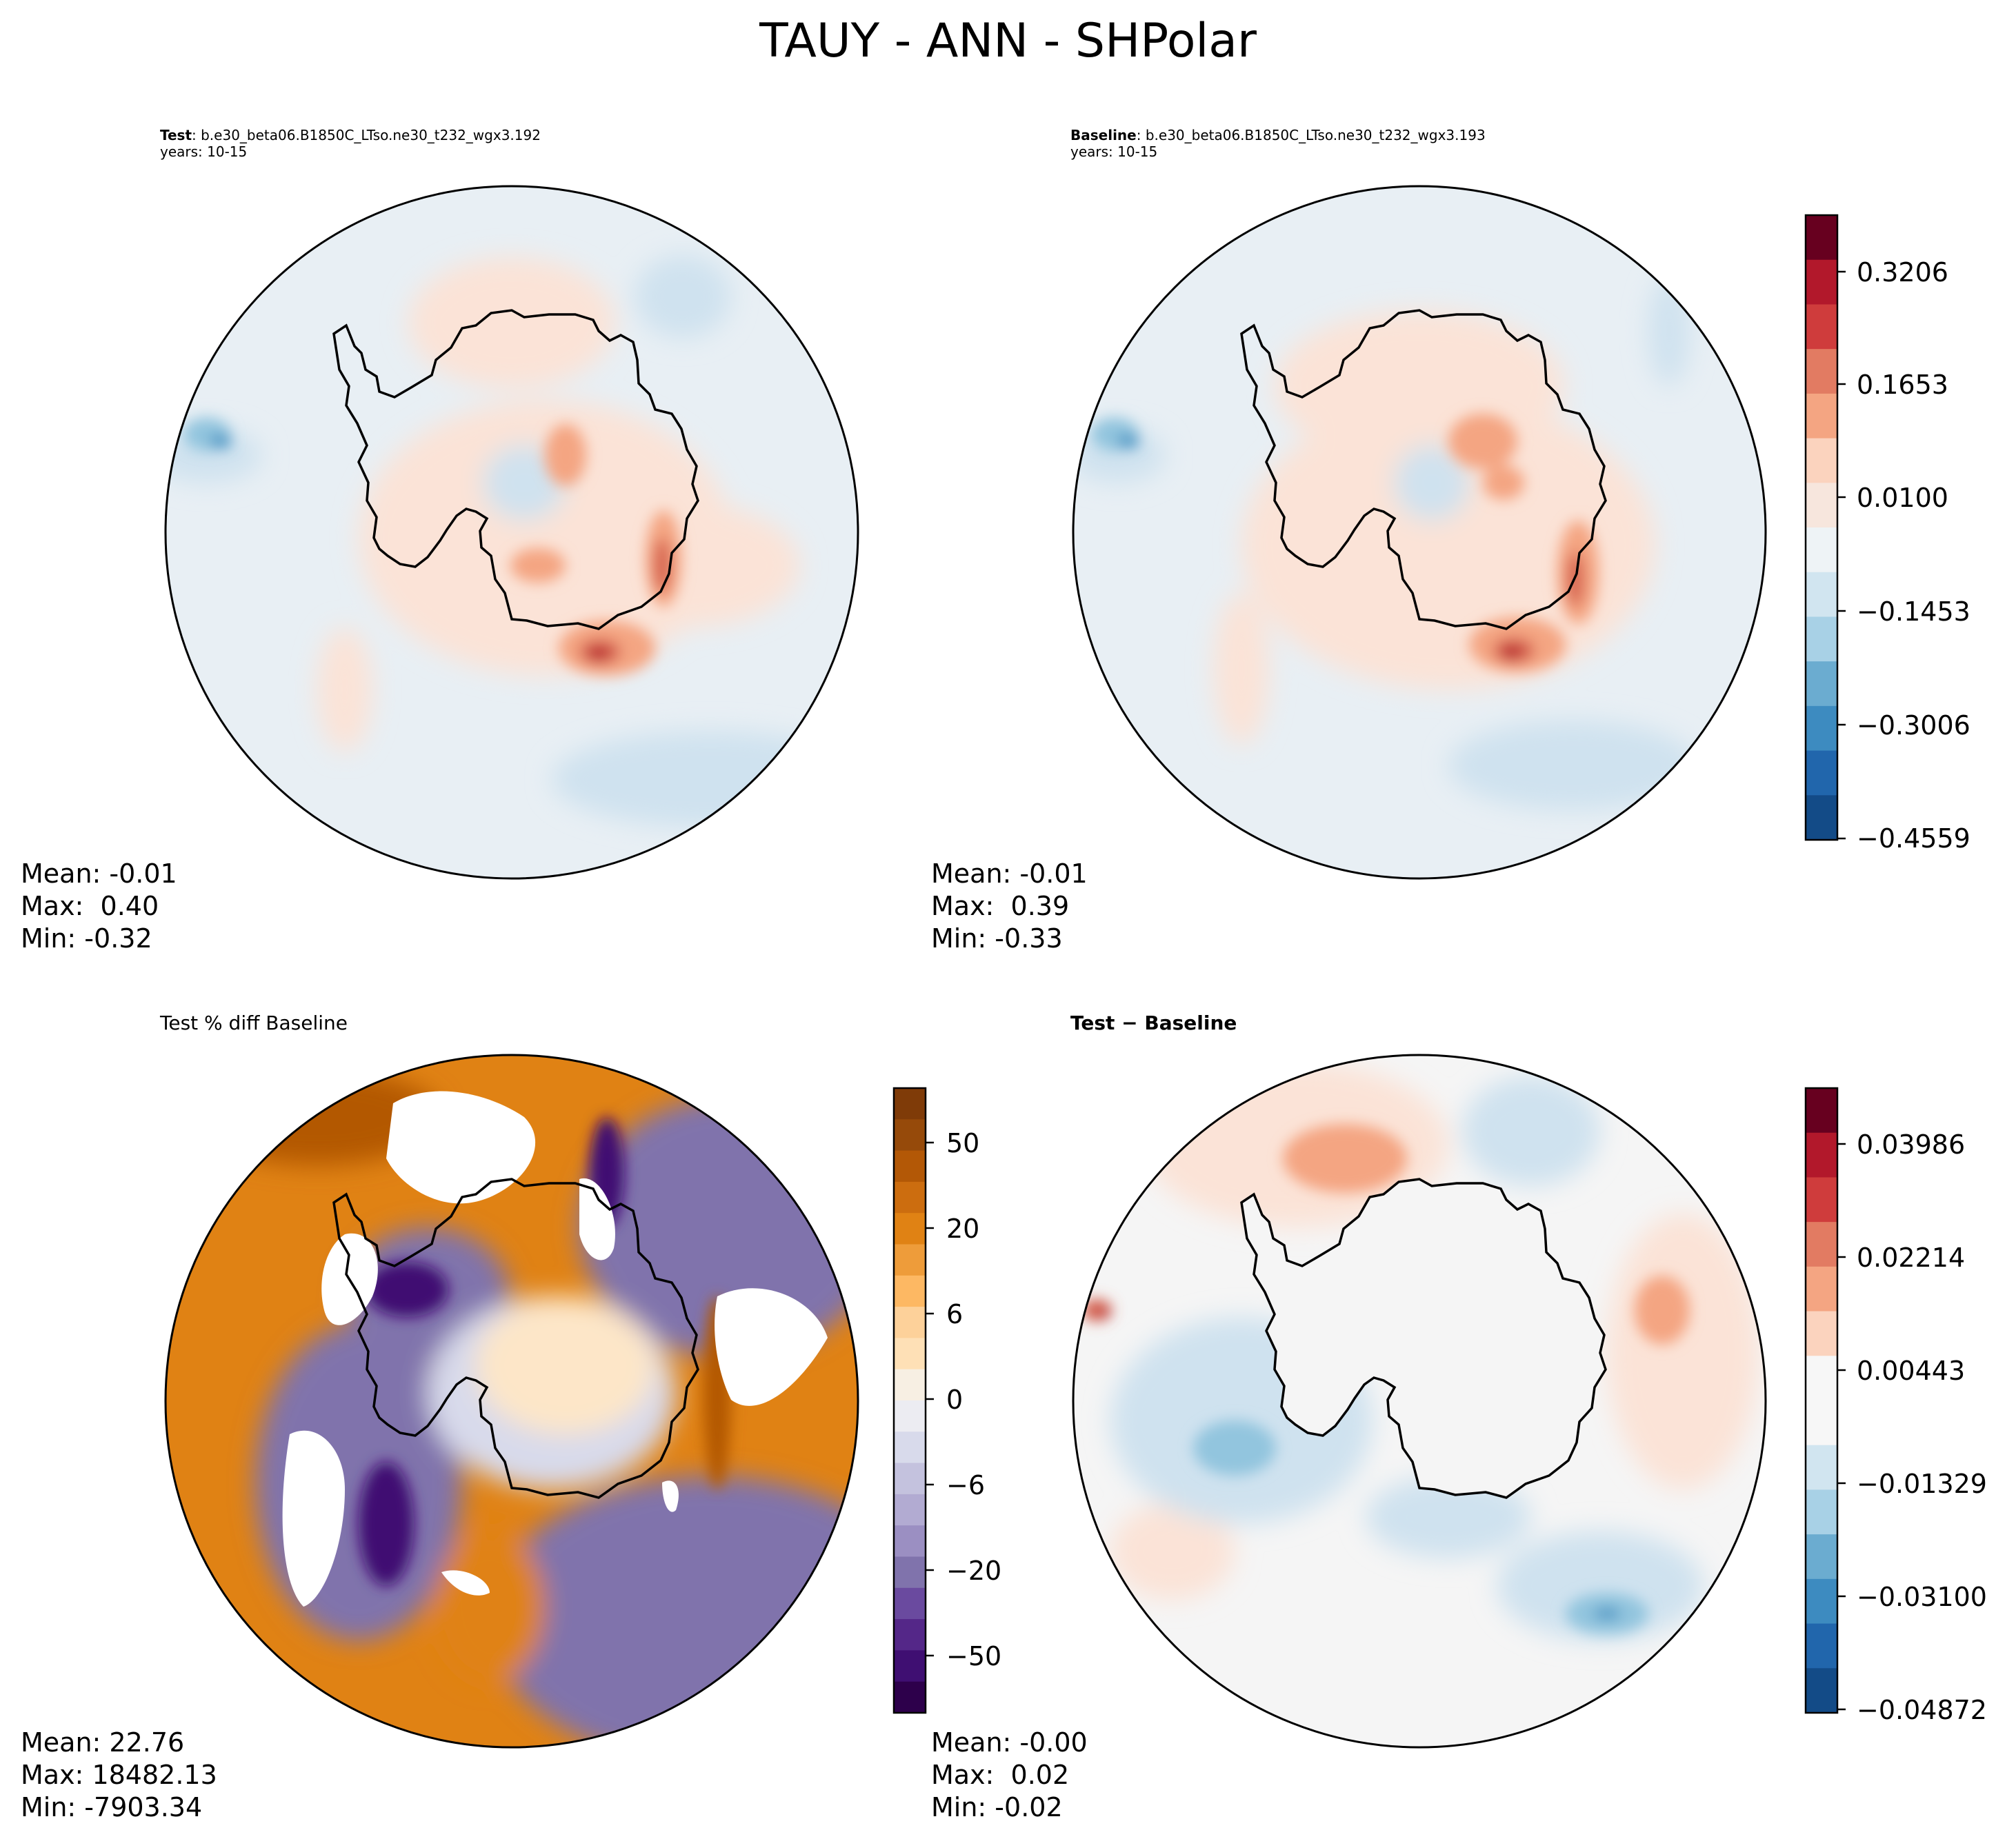 The width and height of the screenshot is (2016, 1839). I want to click on baseline-map-boundary, so click(1420, 532).